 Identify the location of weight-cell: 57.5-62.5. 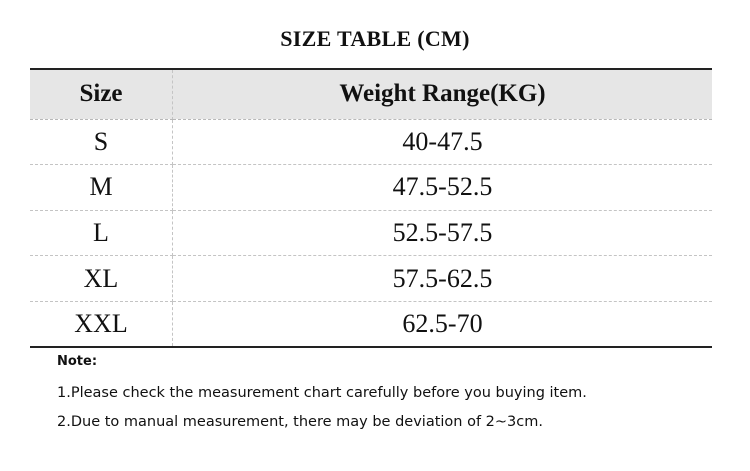
(442, 278).